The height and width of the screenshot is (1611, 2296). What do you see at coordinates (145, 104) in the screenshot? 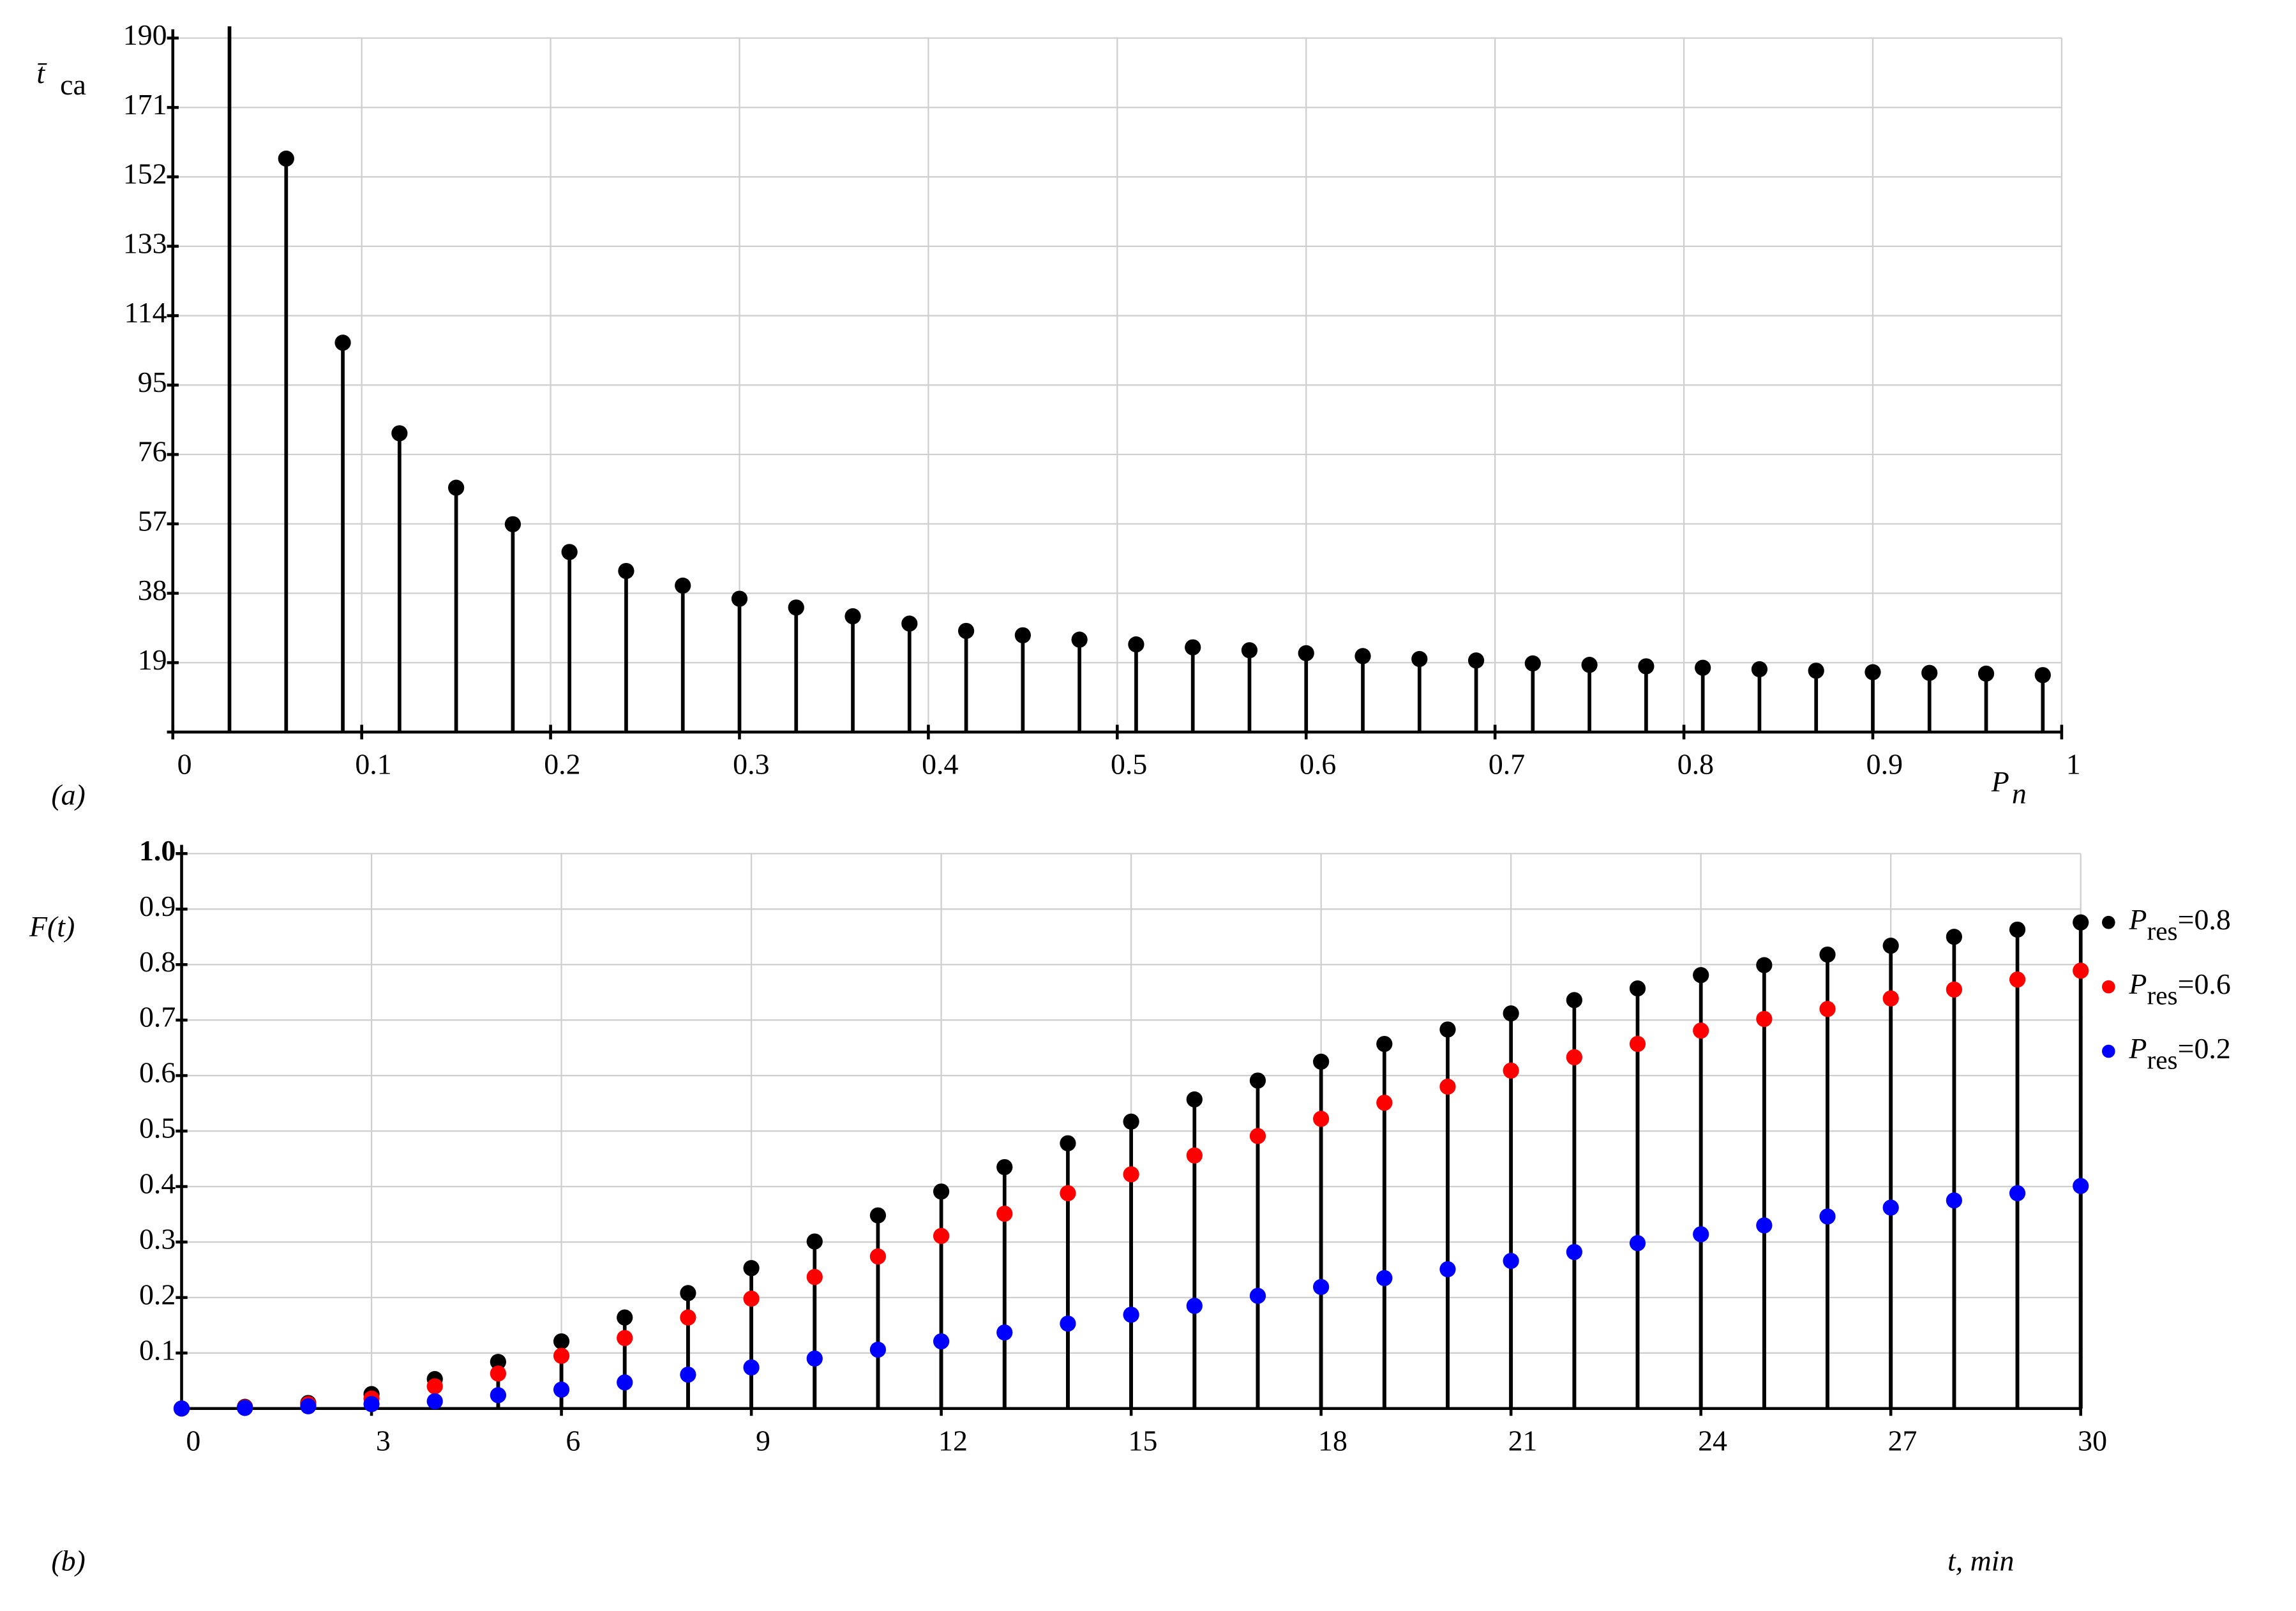
I see `y-tick-label: 171` at bounding box center [145, 104].